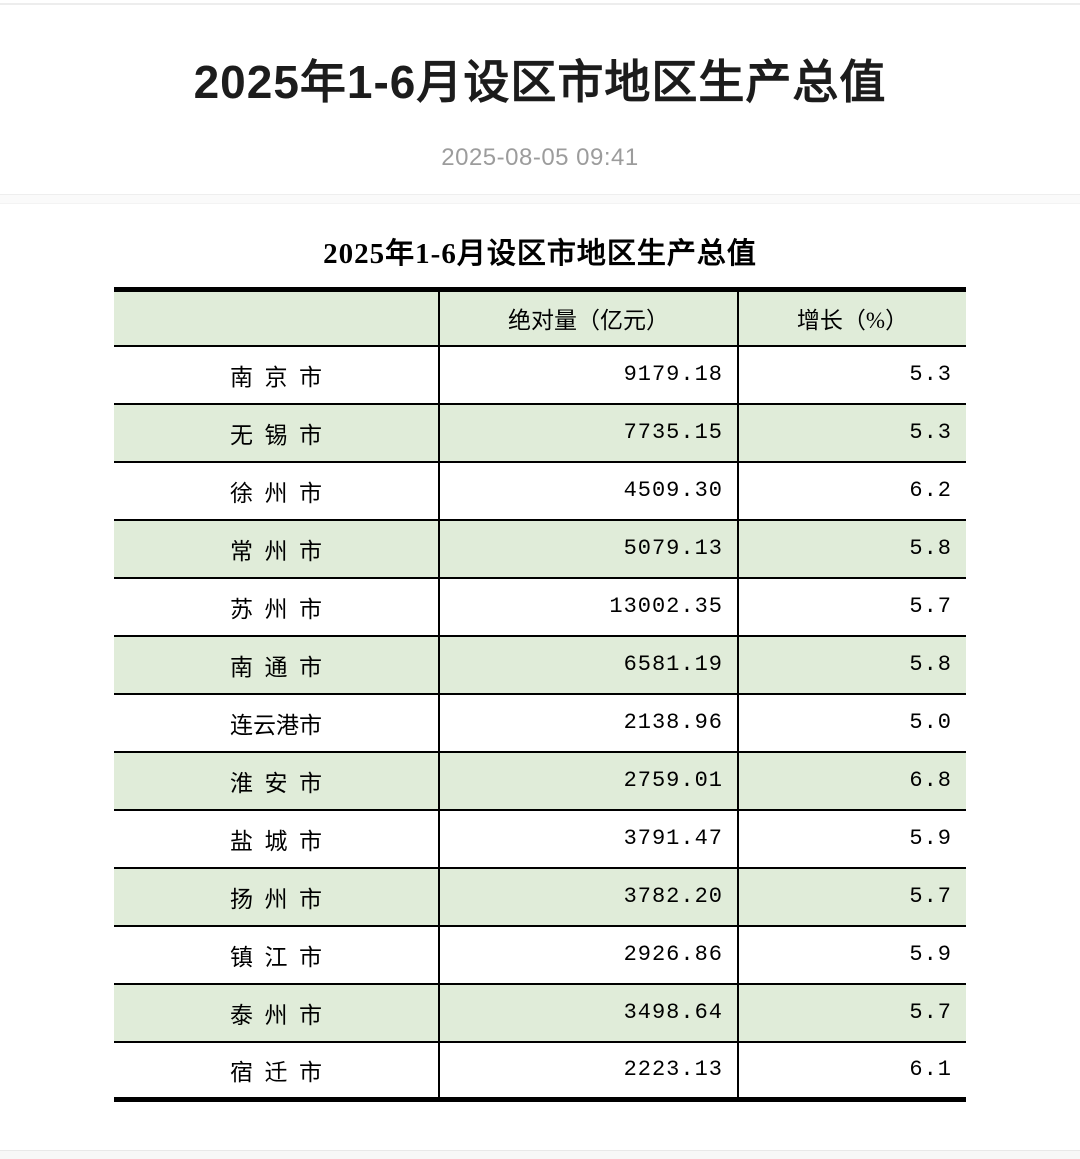  I want to click on table-row: 苏 州 市 13002.35 5.7, so click(540, 607).